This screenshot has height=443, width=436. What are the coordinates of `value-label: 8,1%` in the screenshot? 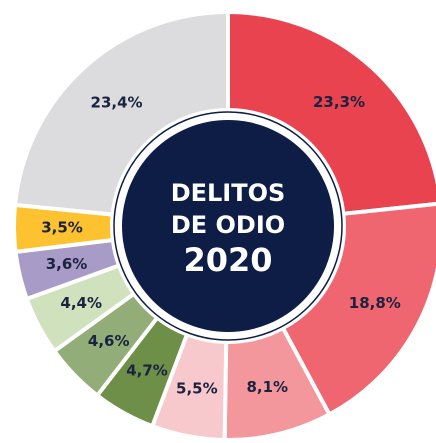 It's located at (267, 387).